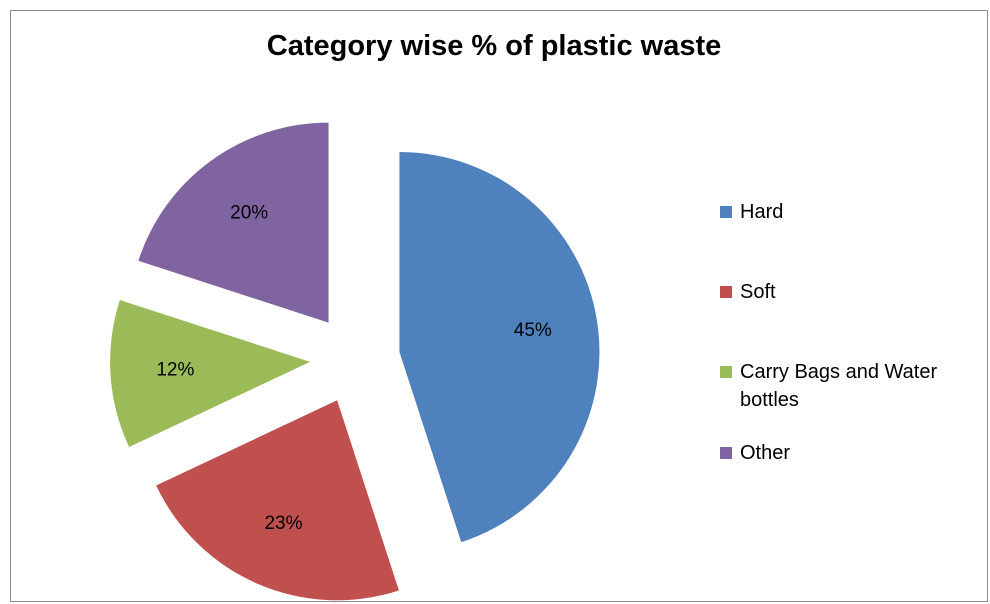 The height and width of the screenshot is (604, 990). Describe the element at coordinates (277, 500) in the screenshot. I see `pie-slice-soft` at that location.